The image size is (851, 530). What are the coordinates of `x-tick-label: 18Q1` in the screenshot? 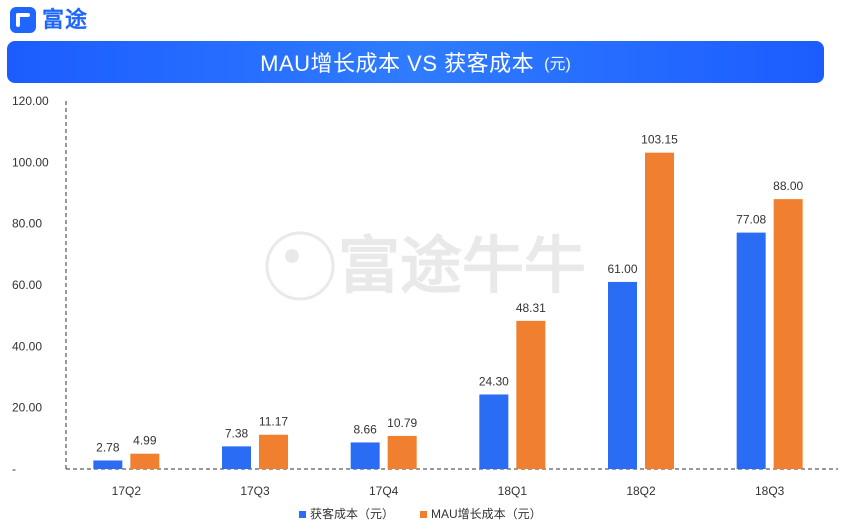 It's located at (513, 491).